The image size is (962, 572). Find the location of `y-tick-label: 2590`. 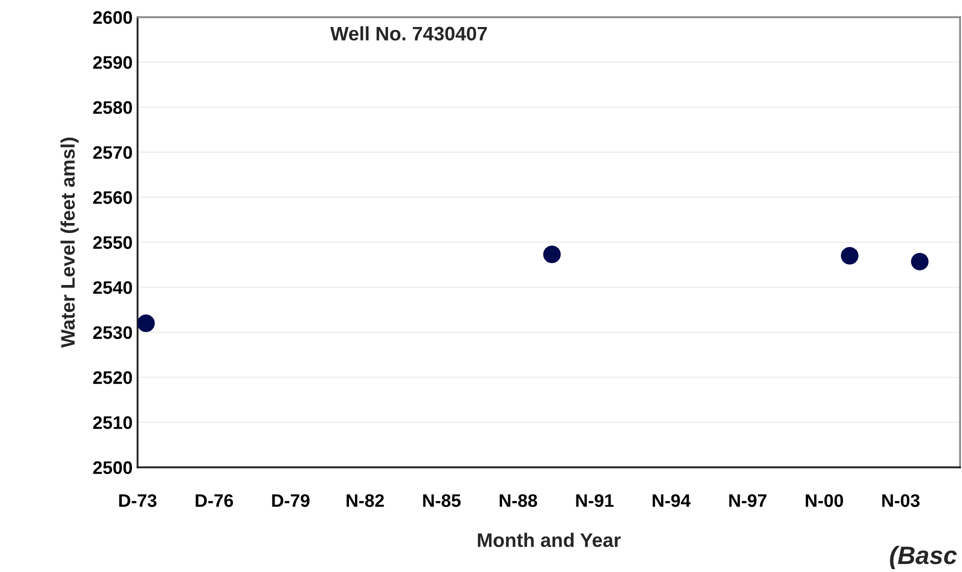

y-tick-label: 2590 is located at coordinates (112, 62).